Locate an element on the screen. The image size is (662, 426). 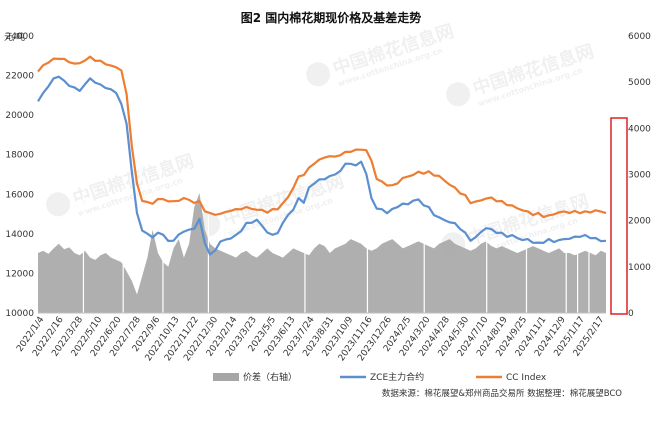
y-left-tick-label: 12000 is located at coordinates (19, 274).